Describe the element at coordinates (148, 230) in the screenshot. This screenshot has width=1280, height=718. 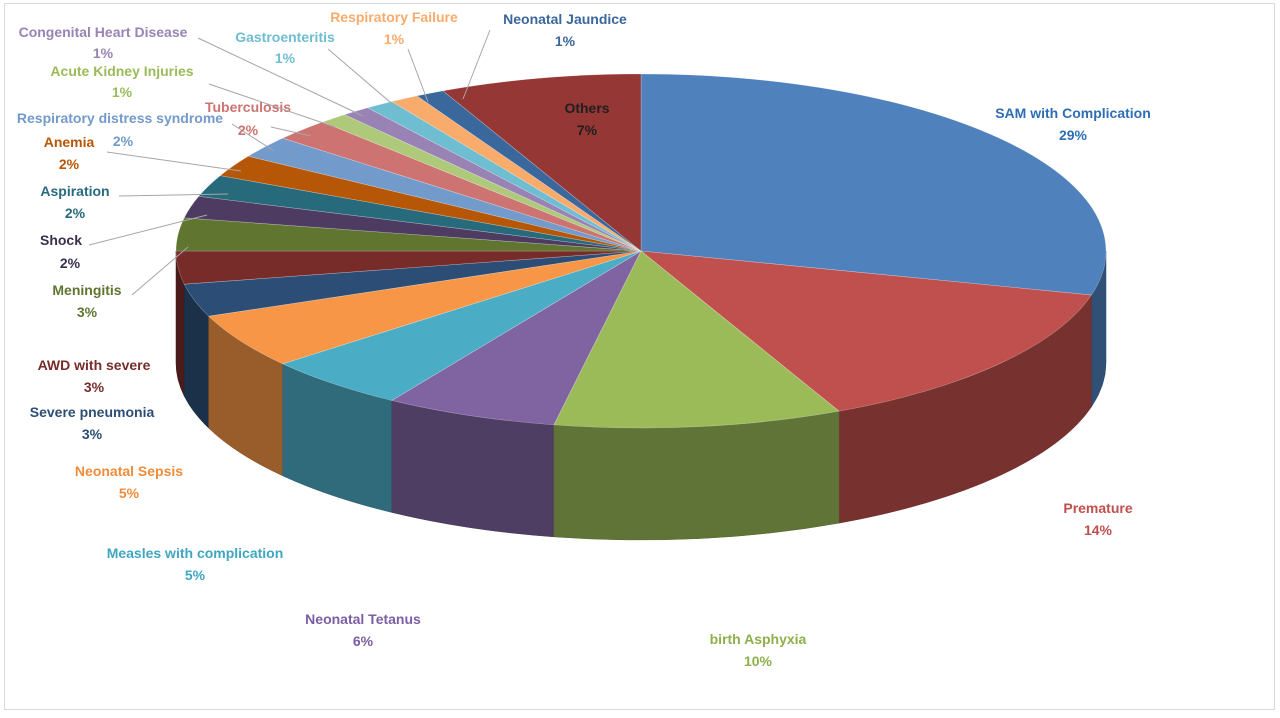
I see `leader-line-shock` at that location.